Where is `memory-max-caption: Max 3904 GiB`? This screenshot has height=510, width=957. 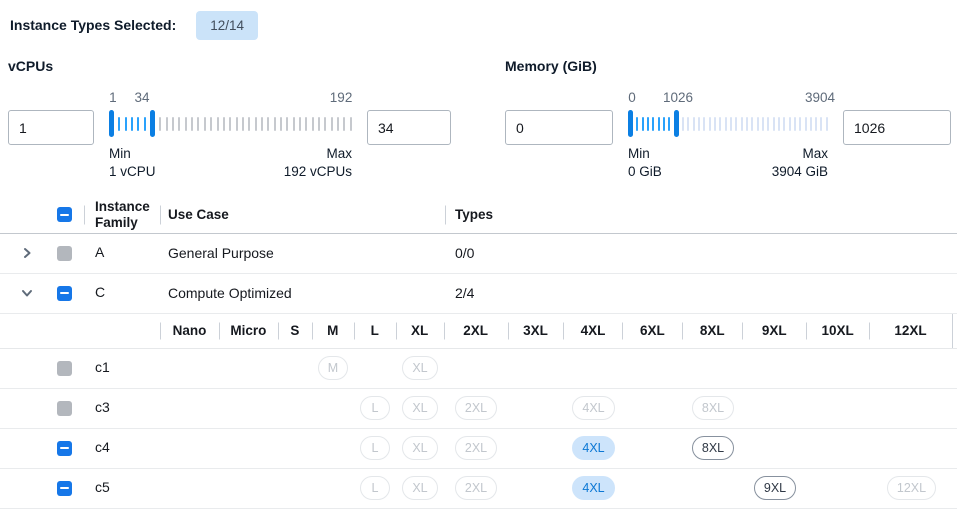
memory-max-caption: Max 3904 GiB is located at coordinates (799, 162).